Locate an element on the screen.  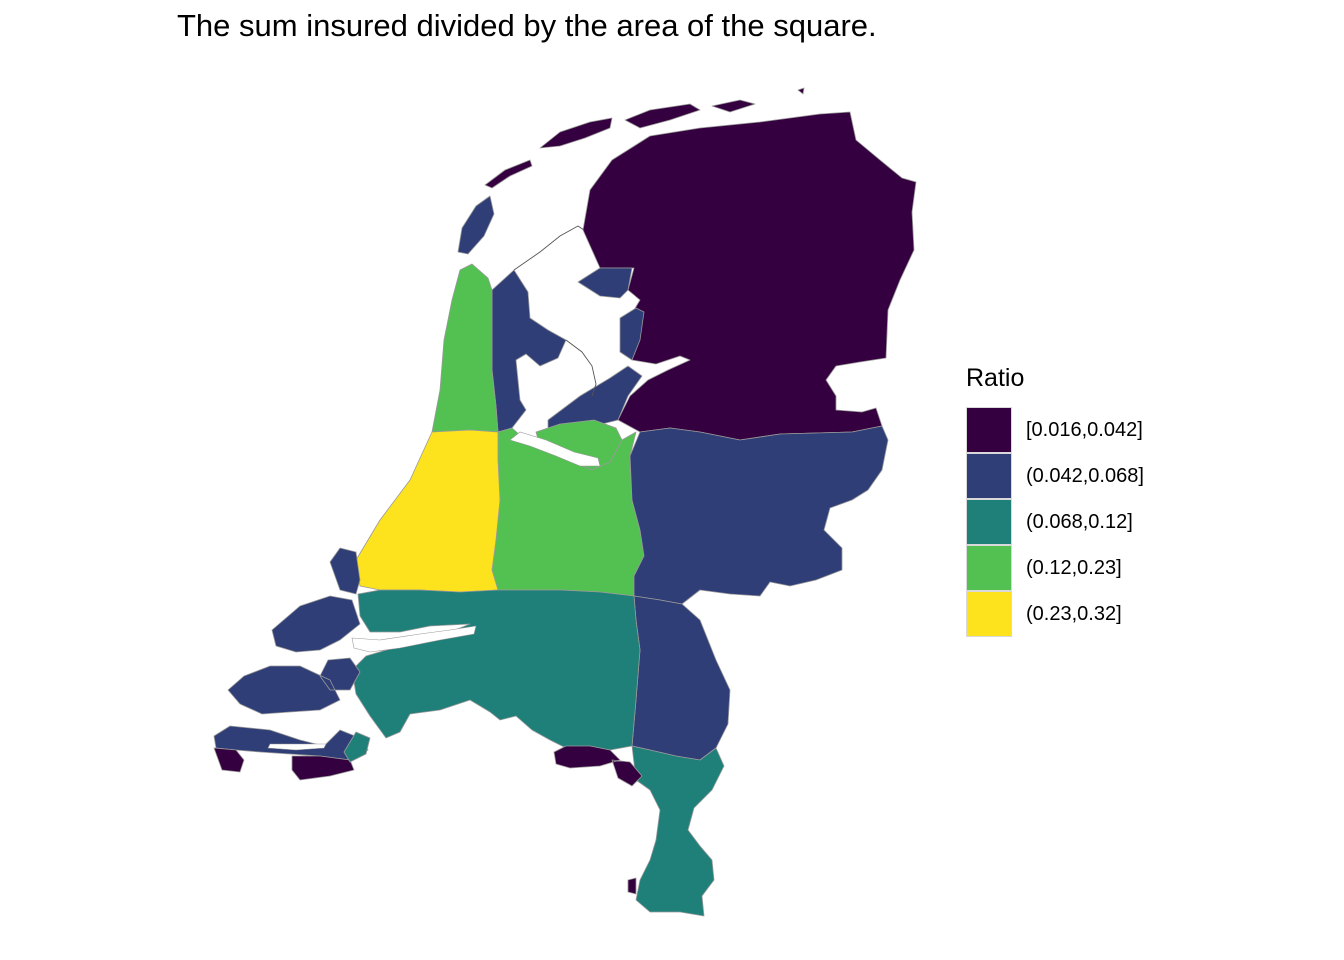
legend-item: (0.068,0.12] is located at coordinates (1055, 522).